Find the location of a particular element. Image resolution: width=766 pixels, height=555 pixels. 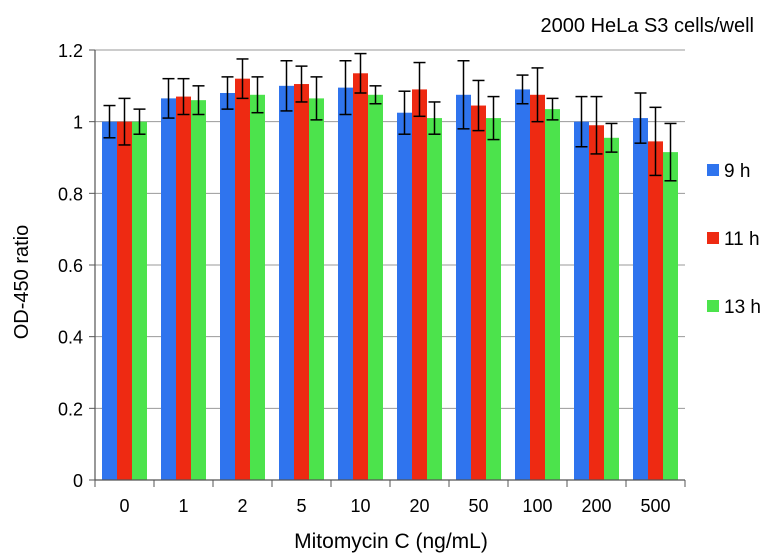

legend-label: 13 h is located at coordinates (742, 307).